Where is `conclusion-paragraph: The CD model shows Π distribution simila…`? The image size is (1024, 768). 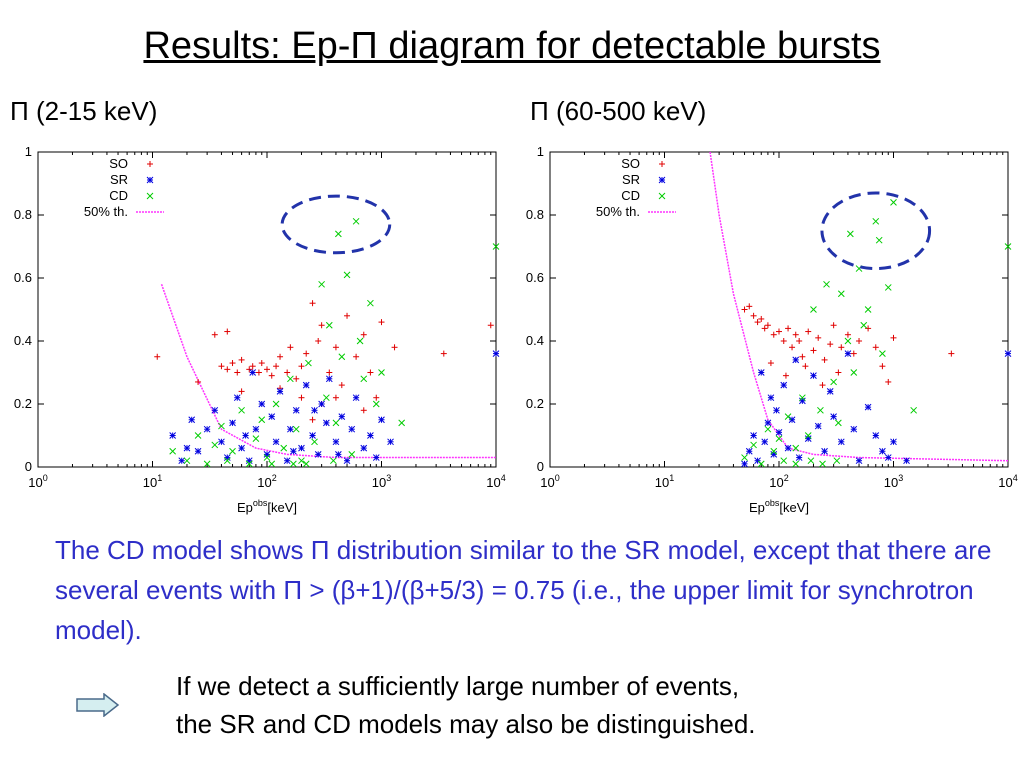 conclusion-paragraph: The CD model shows Π distribution simila… is located at coordinates (523, 590).